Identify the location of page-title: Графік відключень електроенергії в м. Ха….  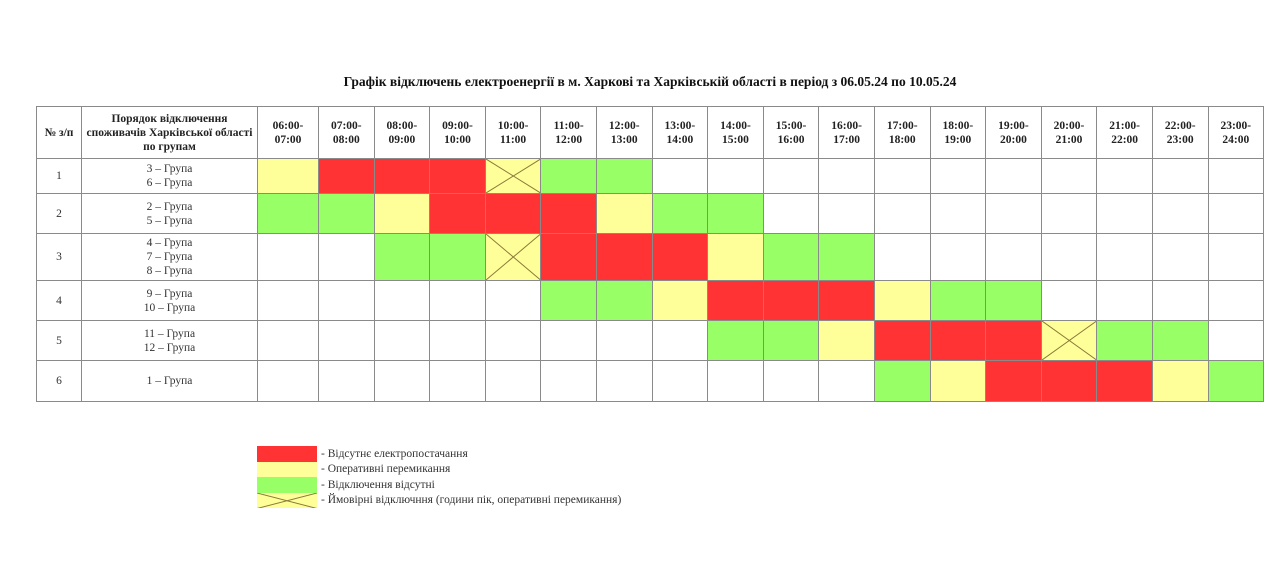
(650, 81).